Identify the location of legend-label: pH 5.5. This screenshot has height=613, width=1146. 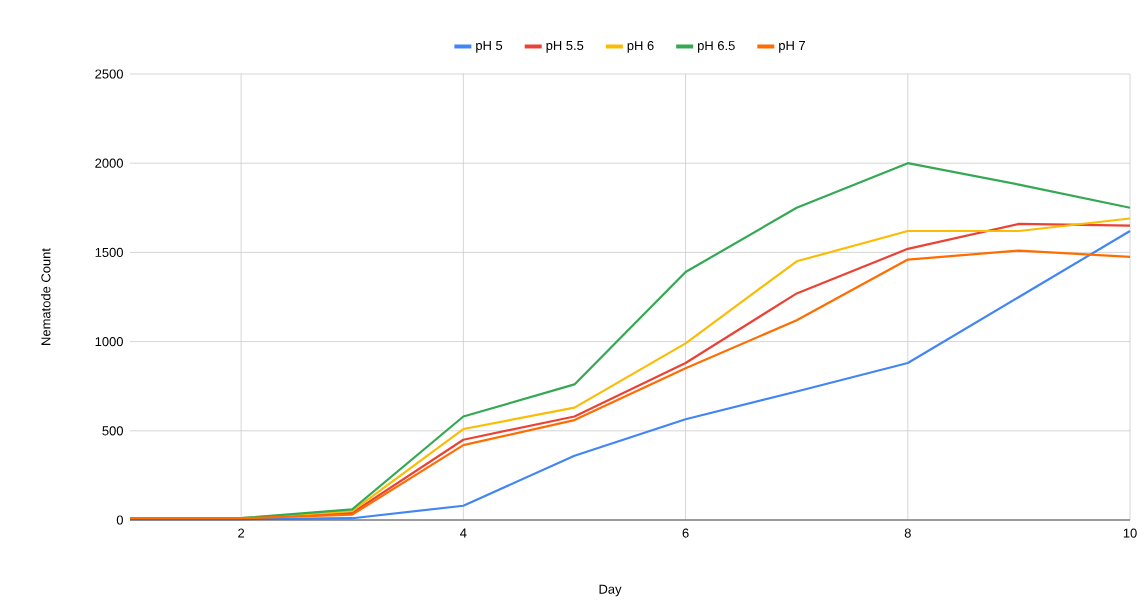
(565, 47).